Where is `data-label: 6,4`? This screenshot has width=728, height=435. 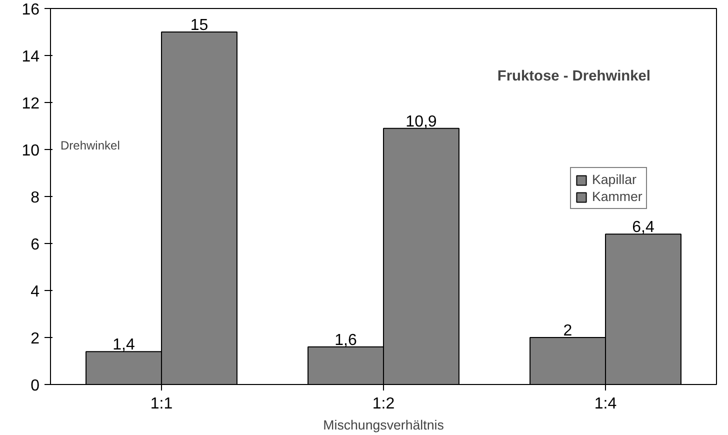
data-label: 6,4 is located at coordinates (643, 227).